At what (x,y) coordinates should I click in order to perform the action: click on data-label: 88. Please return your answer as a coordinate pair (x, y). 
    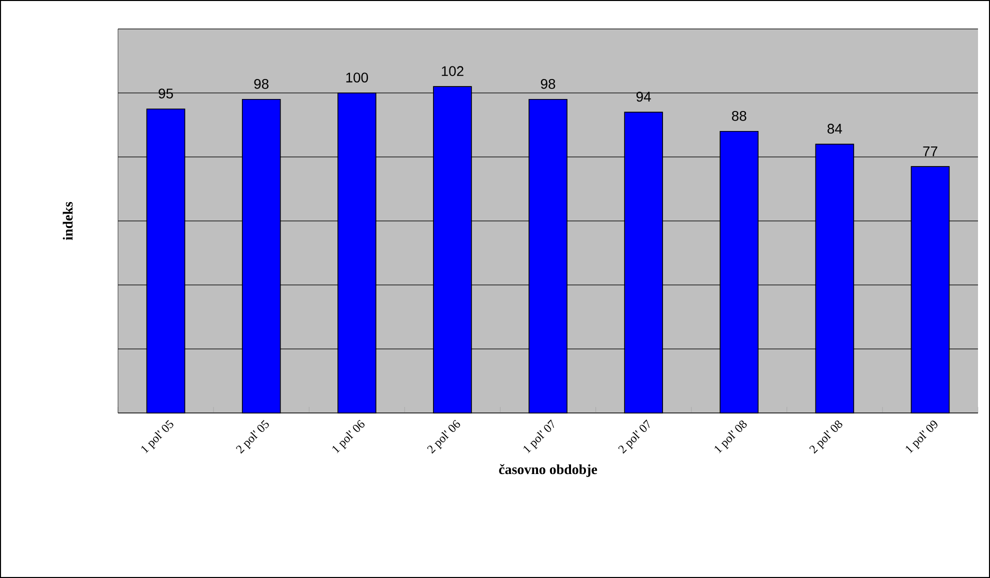
    Looking at the image, I should click on (739, 115).